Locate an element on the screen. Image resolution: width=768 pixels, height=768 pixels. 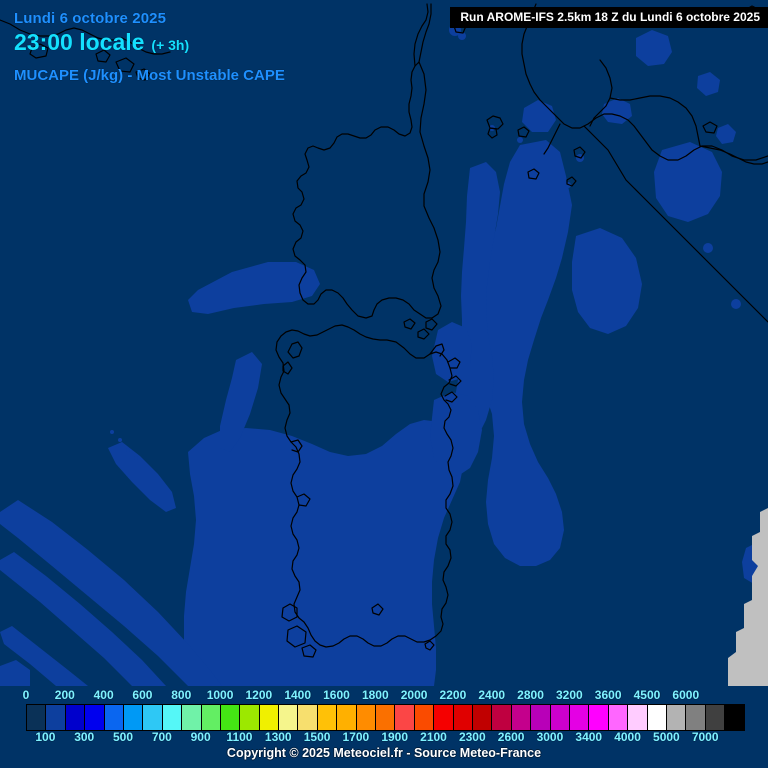
legend-tick-label: 1400 is located at coordinates (298, 695).